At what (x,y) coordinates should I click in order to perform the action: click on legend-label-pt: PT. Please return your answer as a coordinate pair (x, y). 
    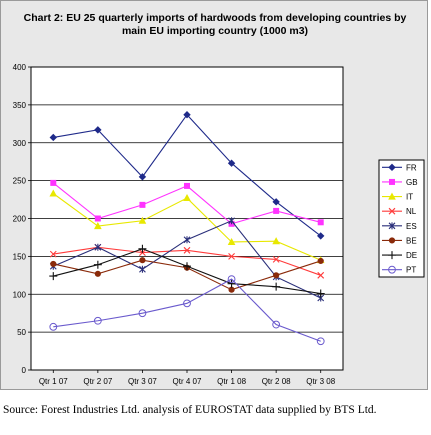
    Looking at the image, I should click on (411, 270).